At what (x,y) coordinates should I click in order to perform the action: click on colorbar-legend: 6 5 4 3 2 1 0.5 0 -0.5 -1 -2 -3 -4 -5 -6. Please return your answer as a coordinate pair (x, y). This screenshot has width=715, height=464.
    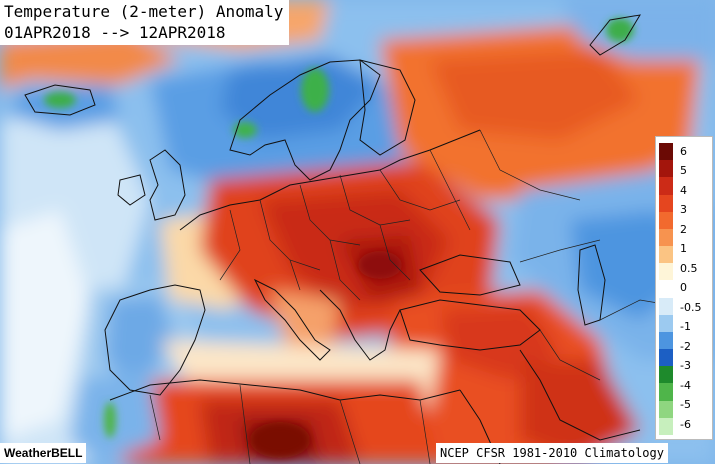
    Looking at the image, I should click on (684, 288).